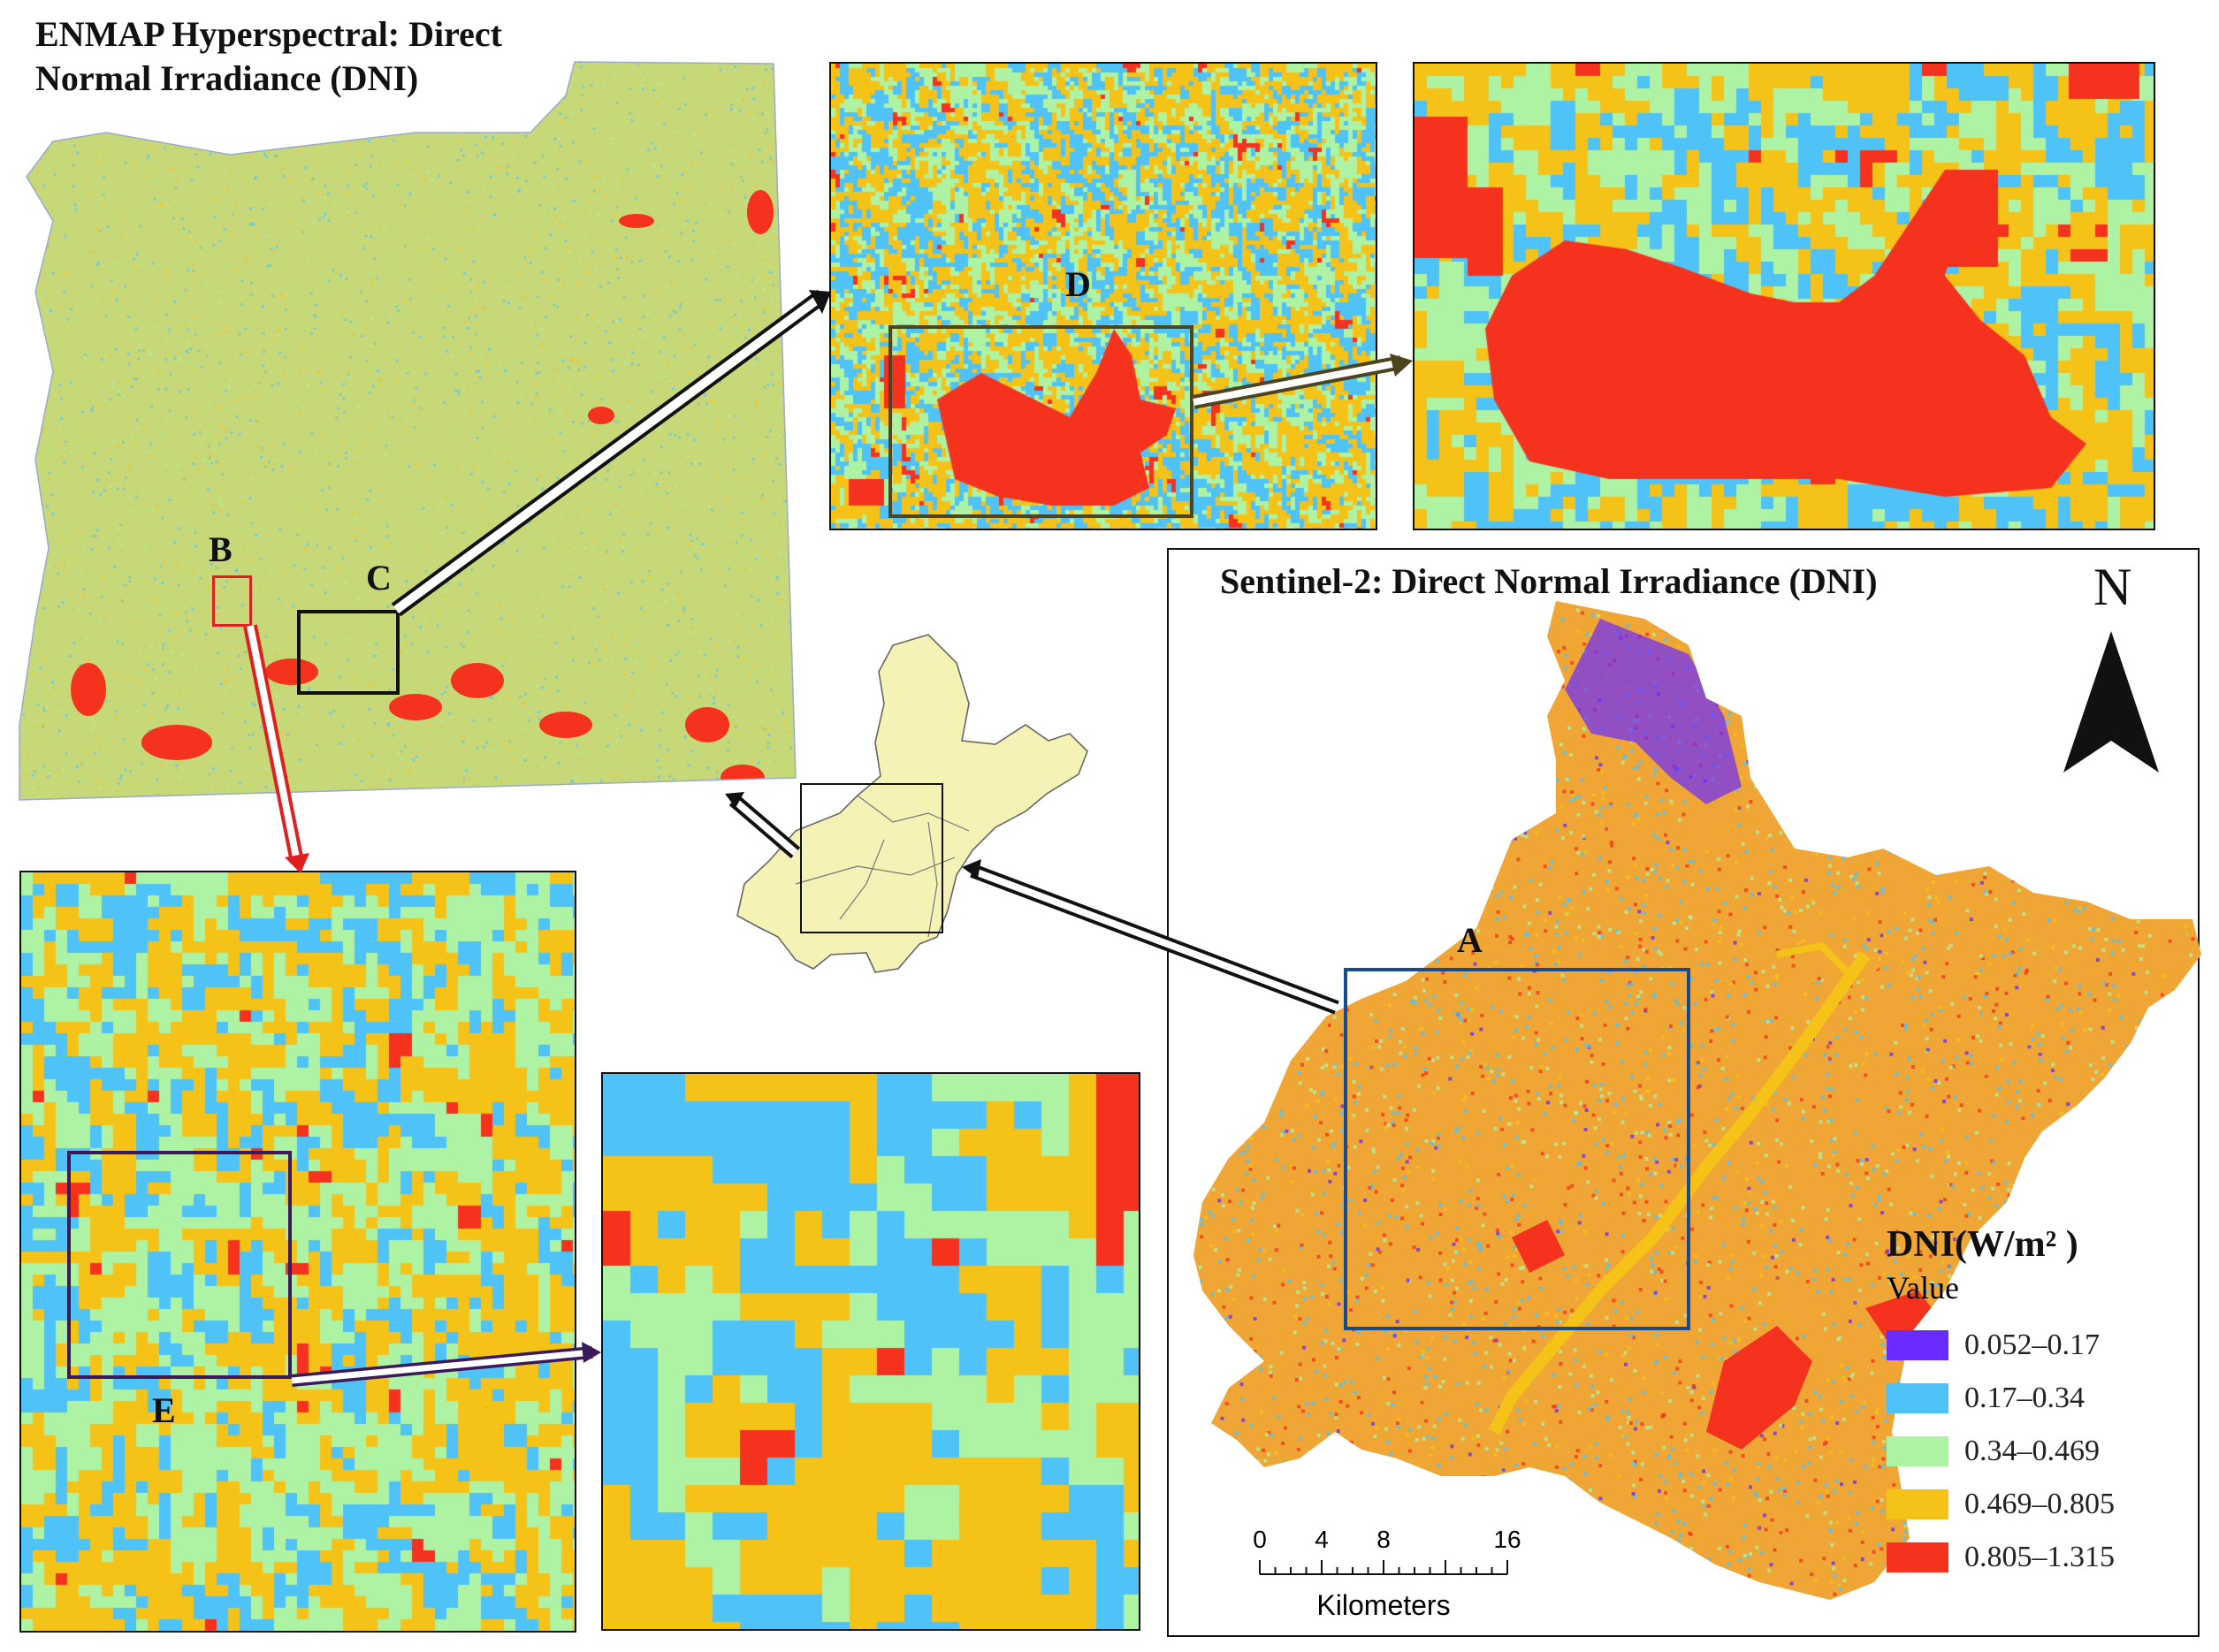  I want to click on panel-b-zoom, so click(297, 1252).